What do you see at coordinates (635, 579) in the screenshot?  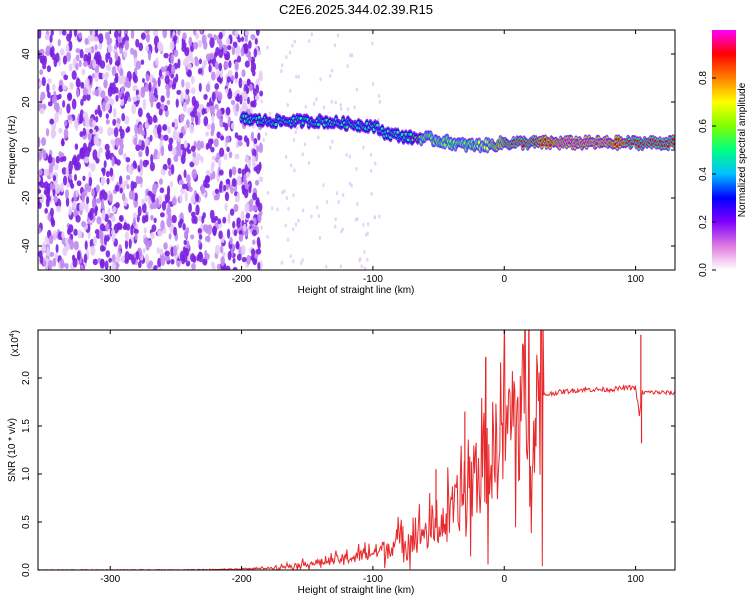 I see `x-tick-label: 100` at bounding box center [635, 579].